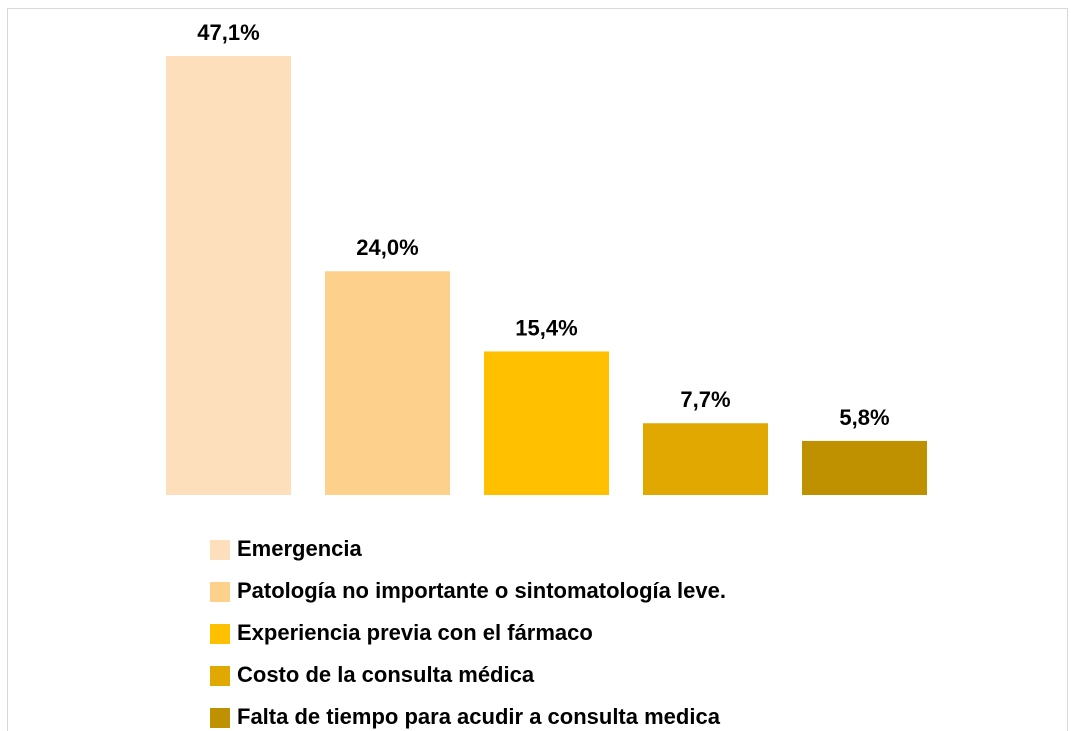 The width and height of the screenshot is (1071, 731). What do you see at coordinates (299, 548) in the screenshot?
I see `legend-label: Emergencia` at bounding box center [299, 548].